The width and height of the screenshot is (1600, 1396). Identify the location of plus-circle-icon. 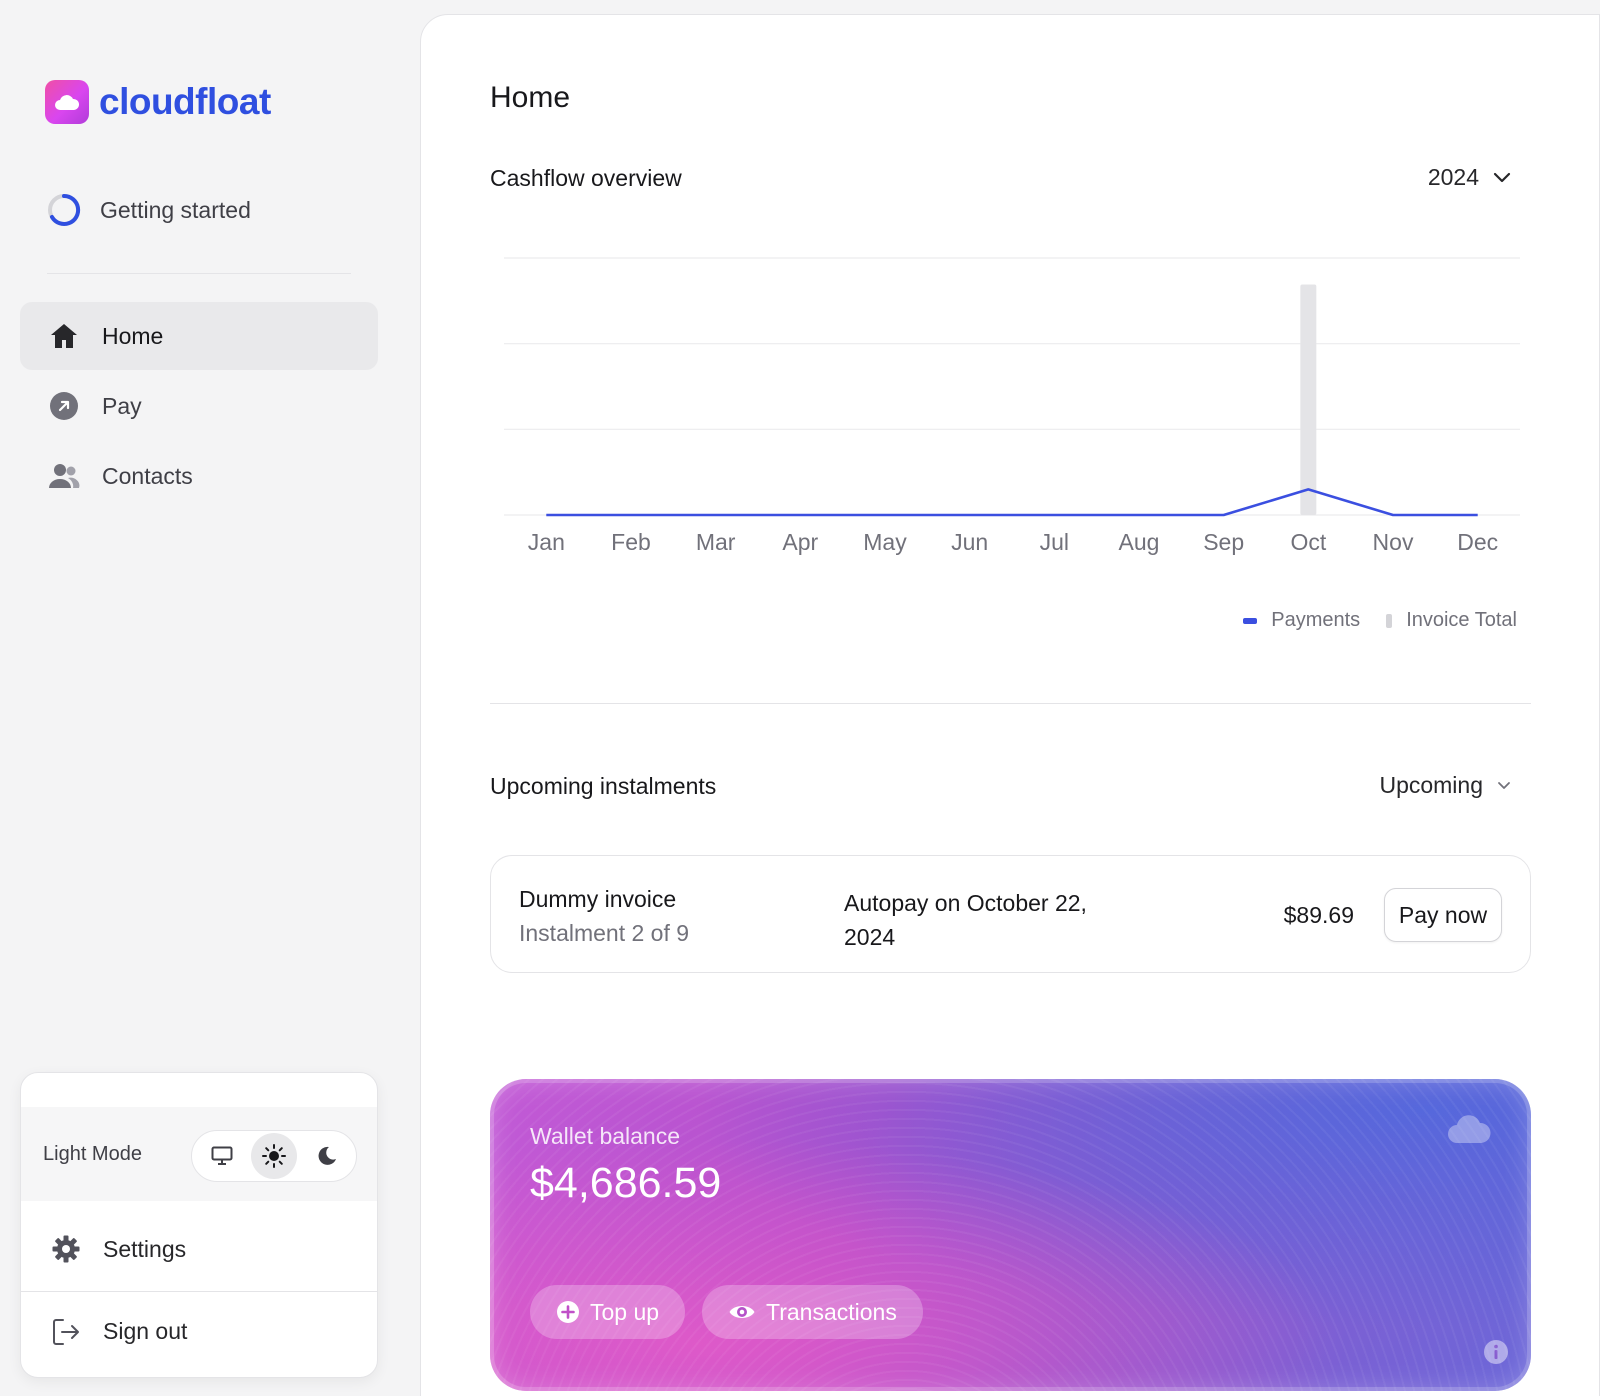
(568, 1312).